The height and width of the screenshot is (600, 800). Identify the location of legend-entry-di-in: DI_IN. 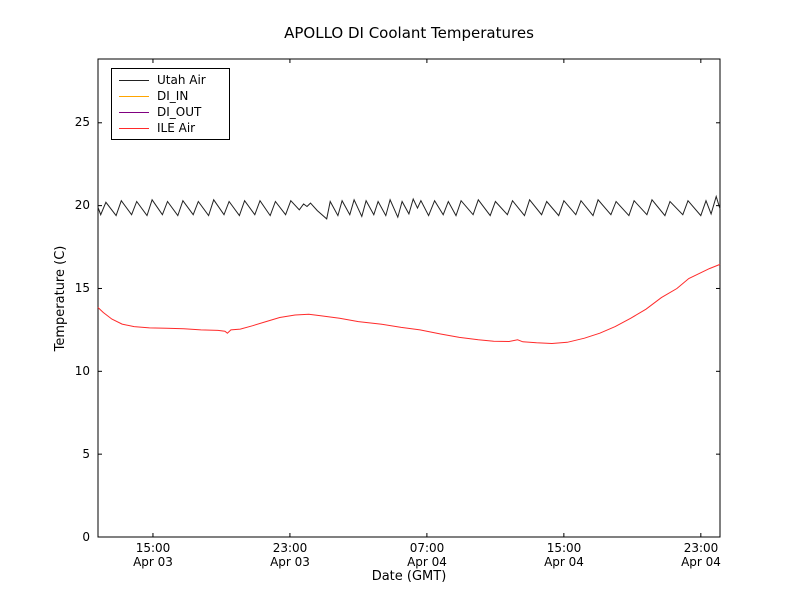
(174, 96).